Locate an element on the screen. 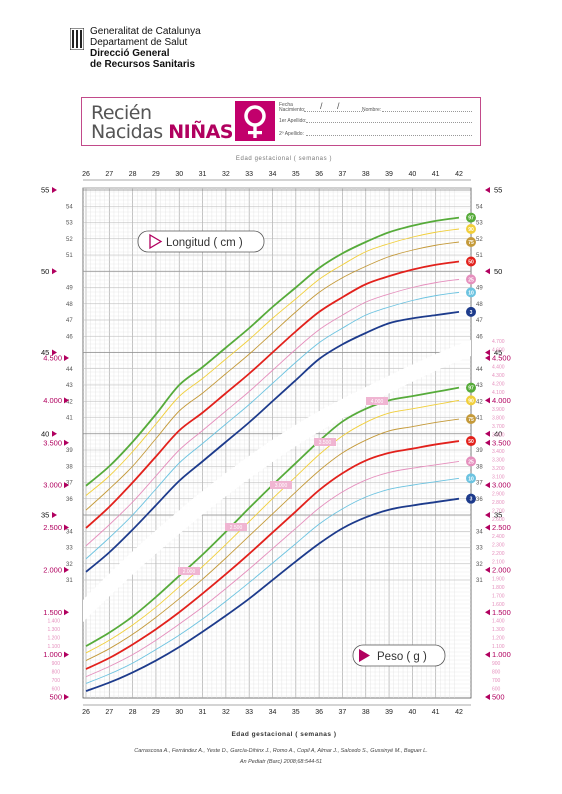 The width and height of the screenshot is (562, 794). length-tick-right: 41 is located at coordinates (479, 419).